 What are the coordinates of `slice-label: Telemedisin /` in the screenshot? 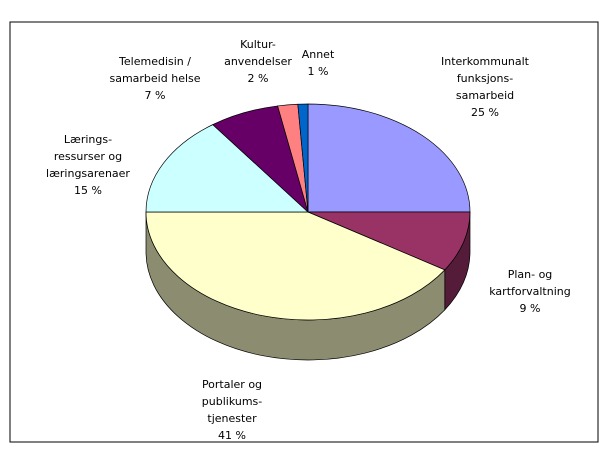 It's located at (154, 61).